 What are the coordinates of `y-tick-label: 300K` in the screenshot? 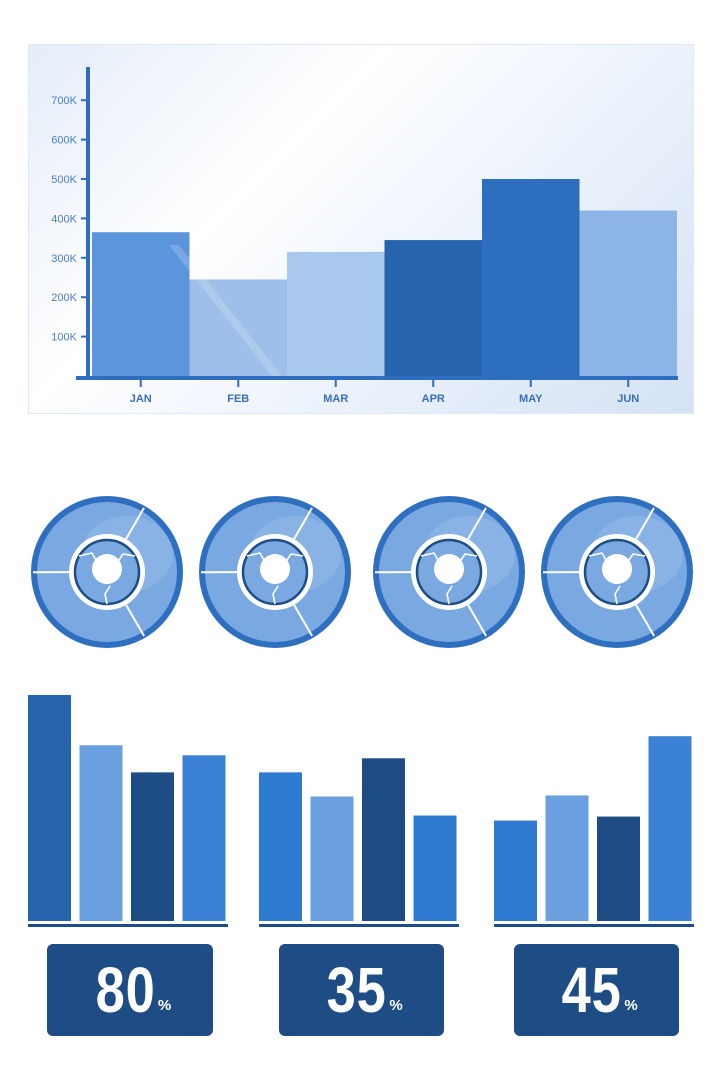 It's located at (64, 259).